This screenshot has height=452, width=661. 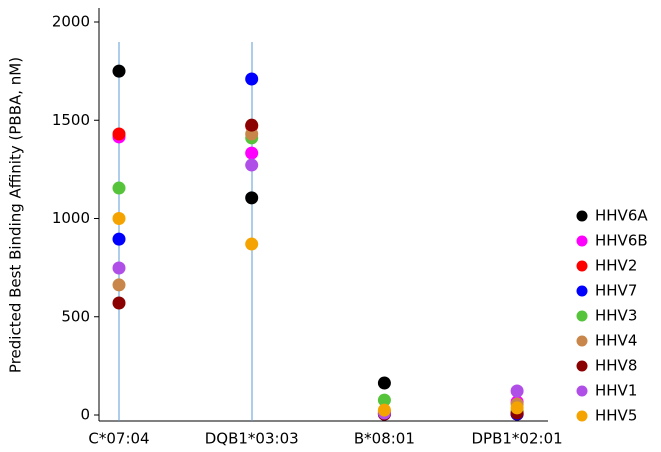 I want to click on legend-label: HHV2, so click(x=616, y=266).